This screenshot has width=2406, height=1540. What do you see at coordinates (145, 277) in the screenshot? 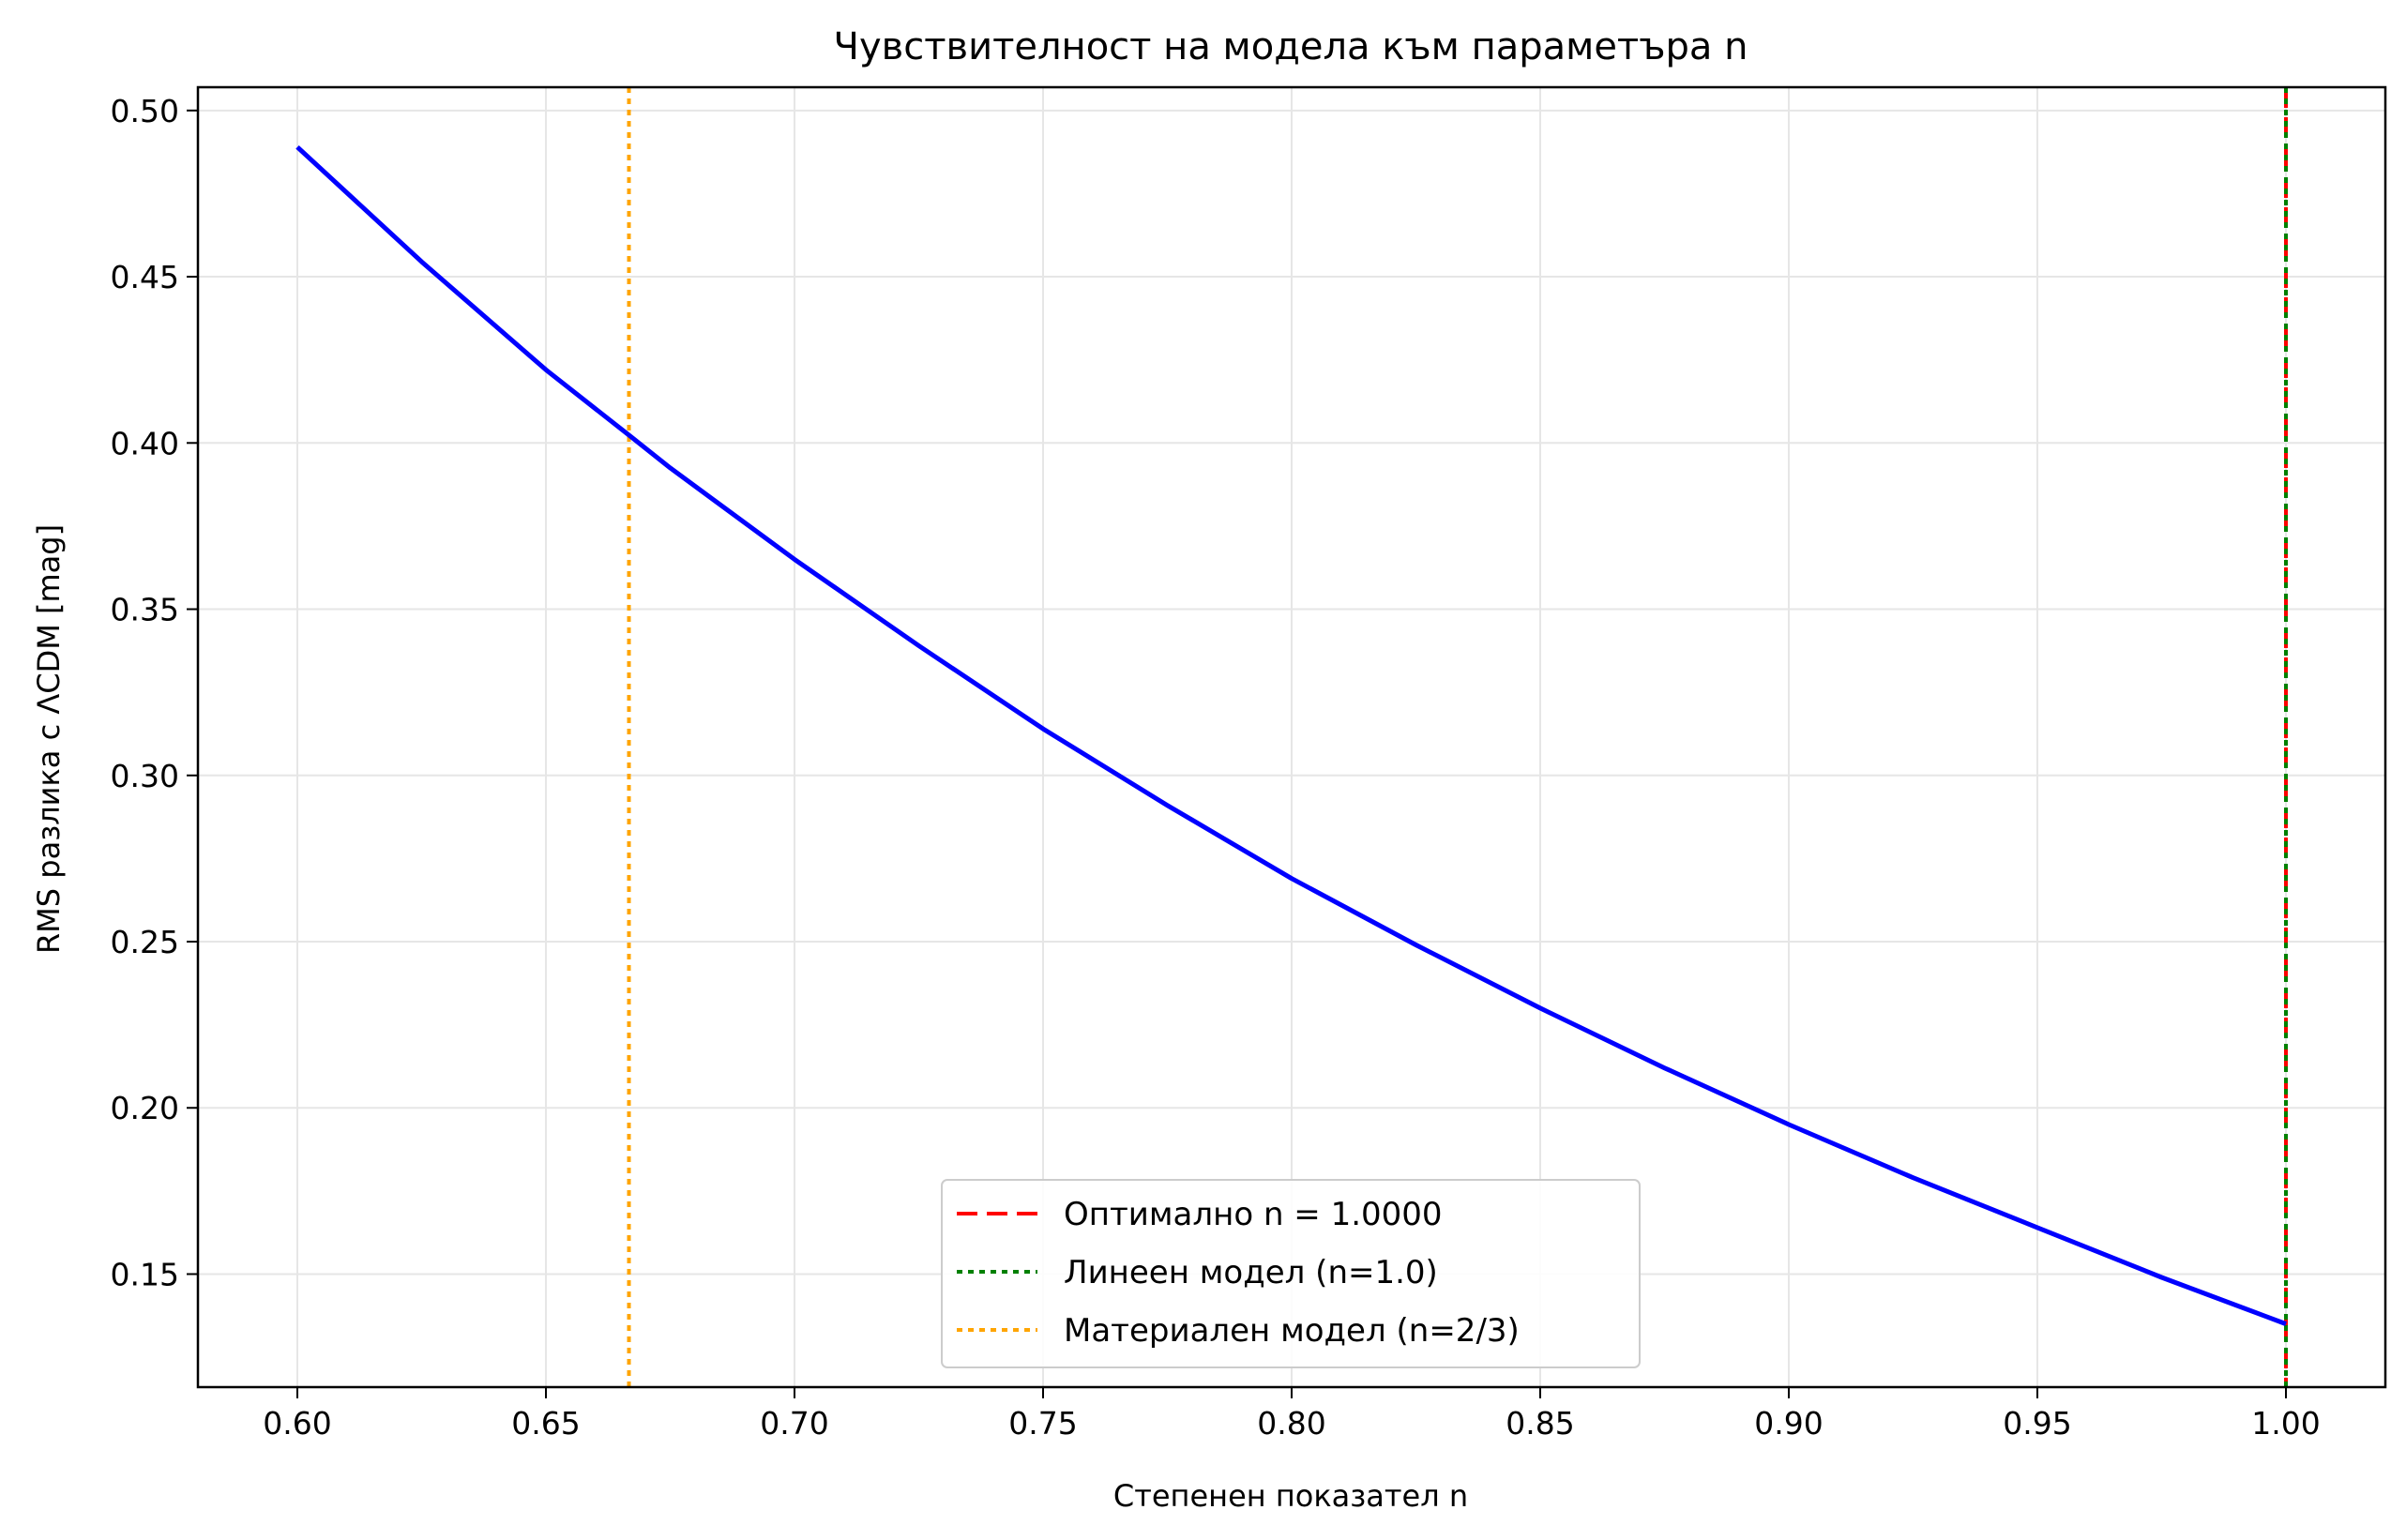
I see `y-tick-label: 0.45` at bounding box center [145, 277].